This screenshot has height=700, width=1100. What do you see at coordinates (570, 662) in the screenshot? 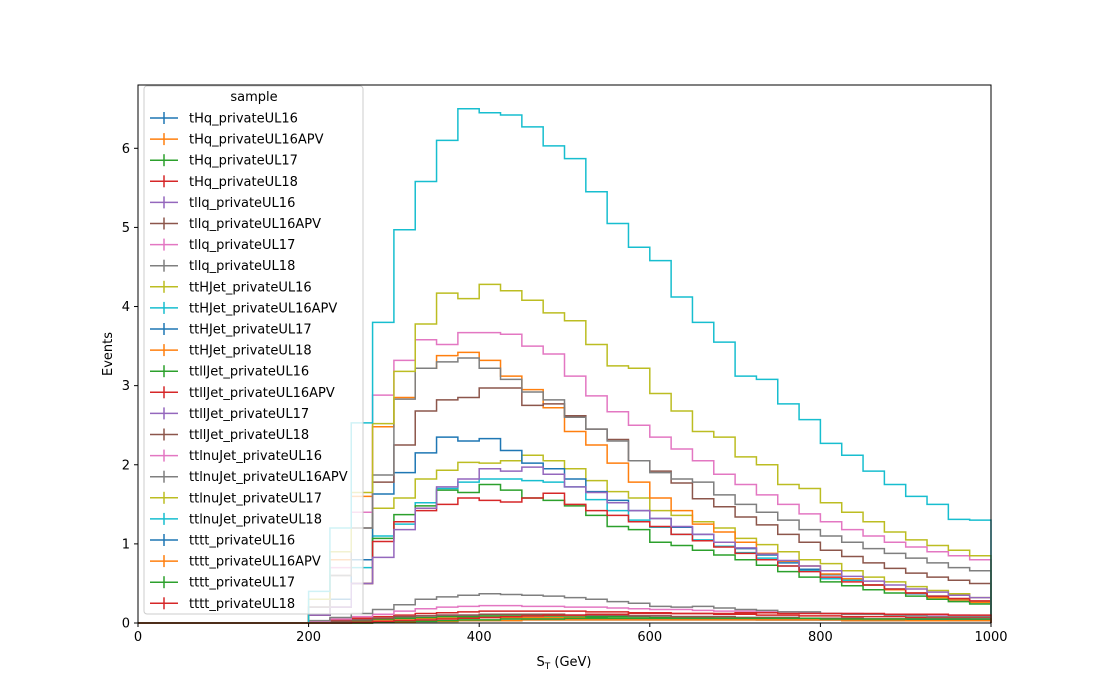
I see `x-axis-label-rest: (GeV)` at bounding box center [570, 662].